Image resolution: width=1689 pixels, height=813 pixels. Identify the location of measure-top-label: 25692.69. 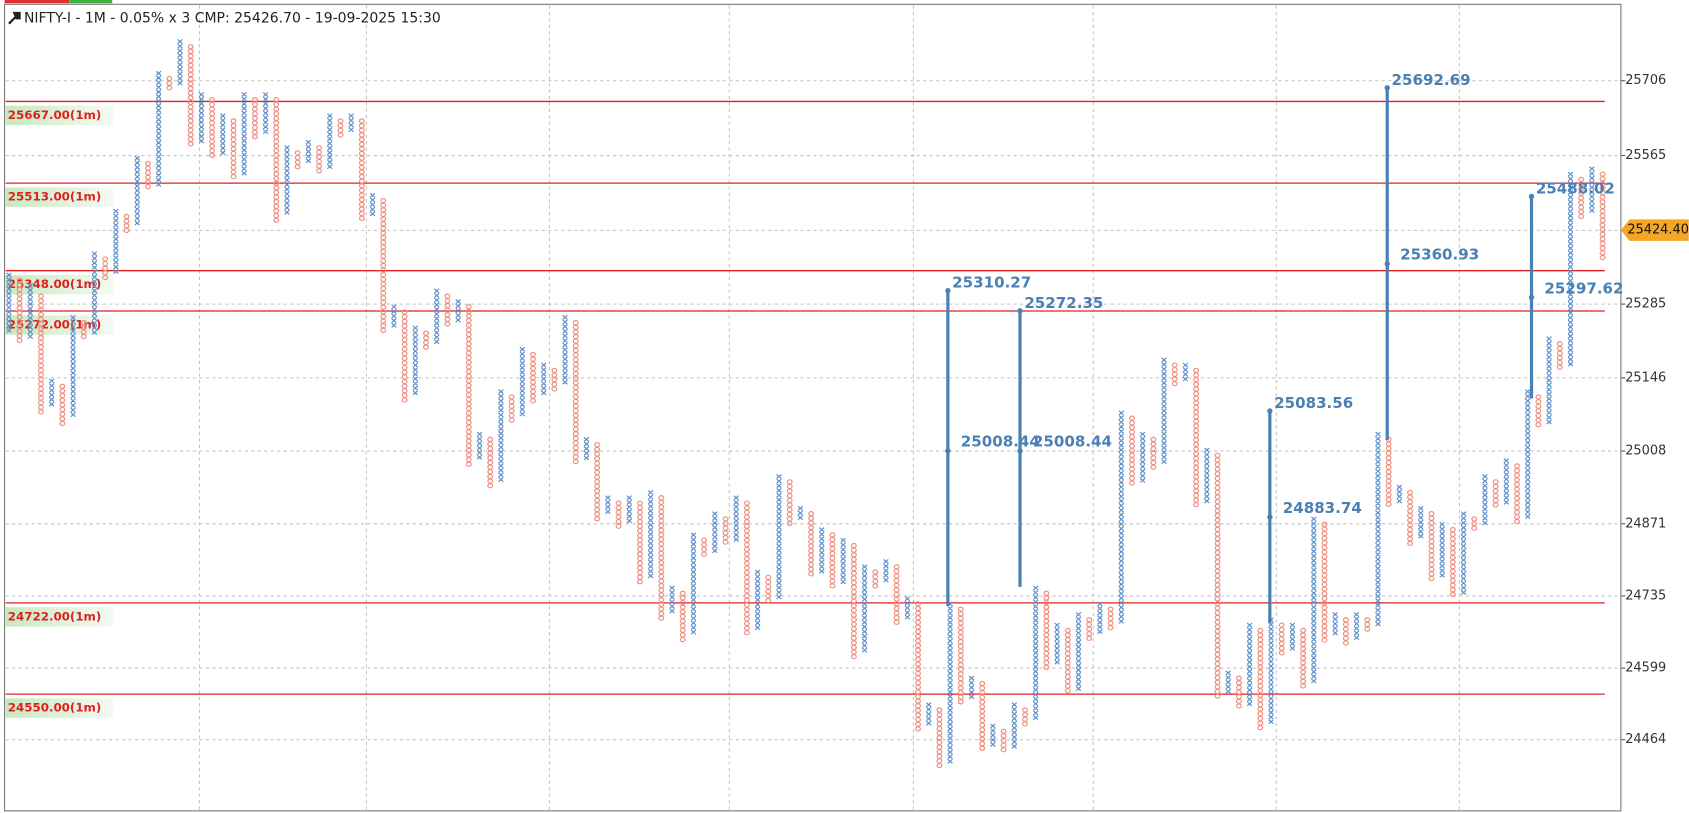
(1431, 80).